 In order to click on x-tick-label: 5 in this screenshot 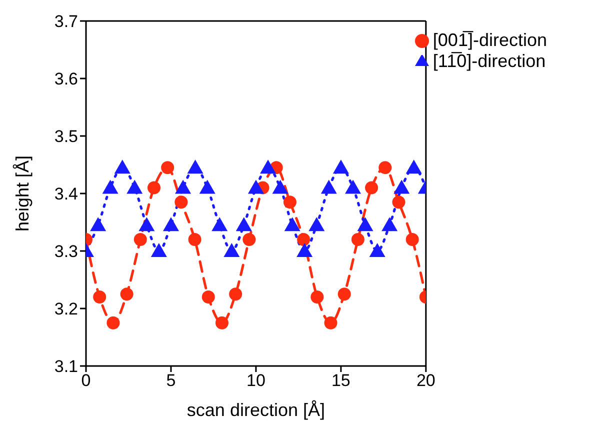, I will do `click(171, 380)`.